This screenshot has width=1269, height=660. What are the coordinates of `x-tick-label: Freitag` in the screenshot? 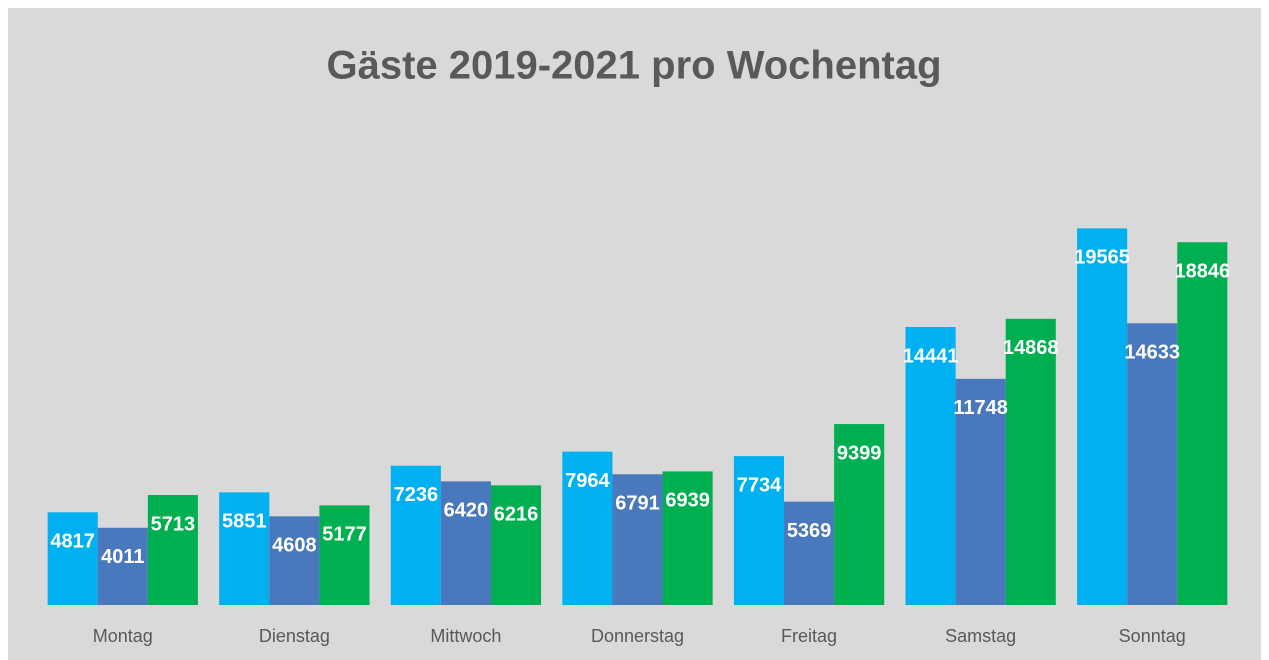 It's located at (809, 636).